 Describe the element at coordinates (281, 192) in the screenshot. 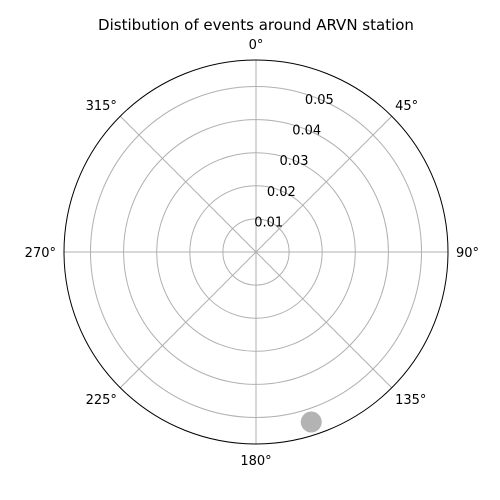

I see `r-tick-label: 0.02` at that location.